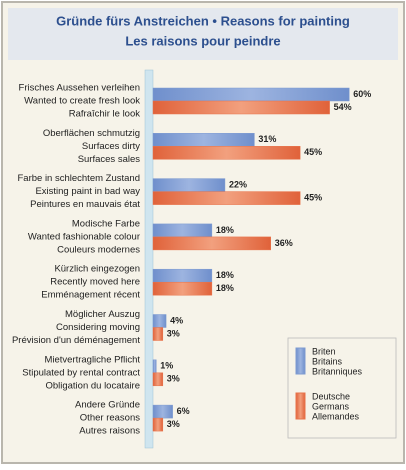  What do you see at coordinates (149, 259) in the screenshot?
I see `axis-strip` at bounding box center [149, 259].